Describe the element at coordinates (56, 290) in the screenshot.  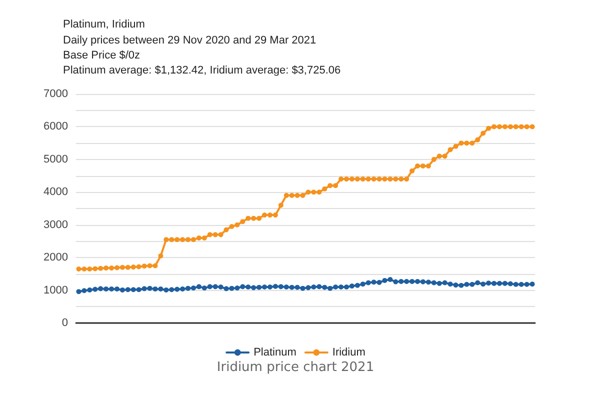
I see `y-tick-label: 1000` at that location.